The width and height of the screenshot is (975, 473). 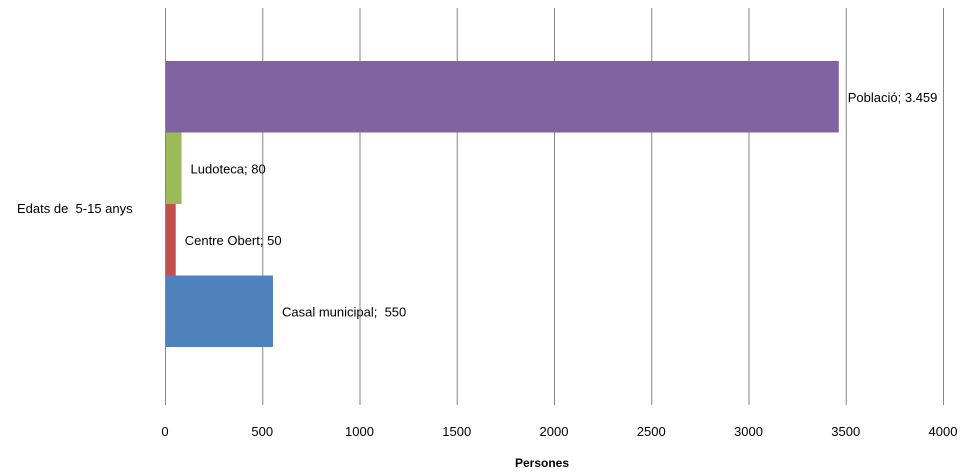 I want to click on data-label: Centre Obert; 50, so click(x=233, y=240).